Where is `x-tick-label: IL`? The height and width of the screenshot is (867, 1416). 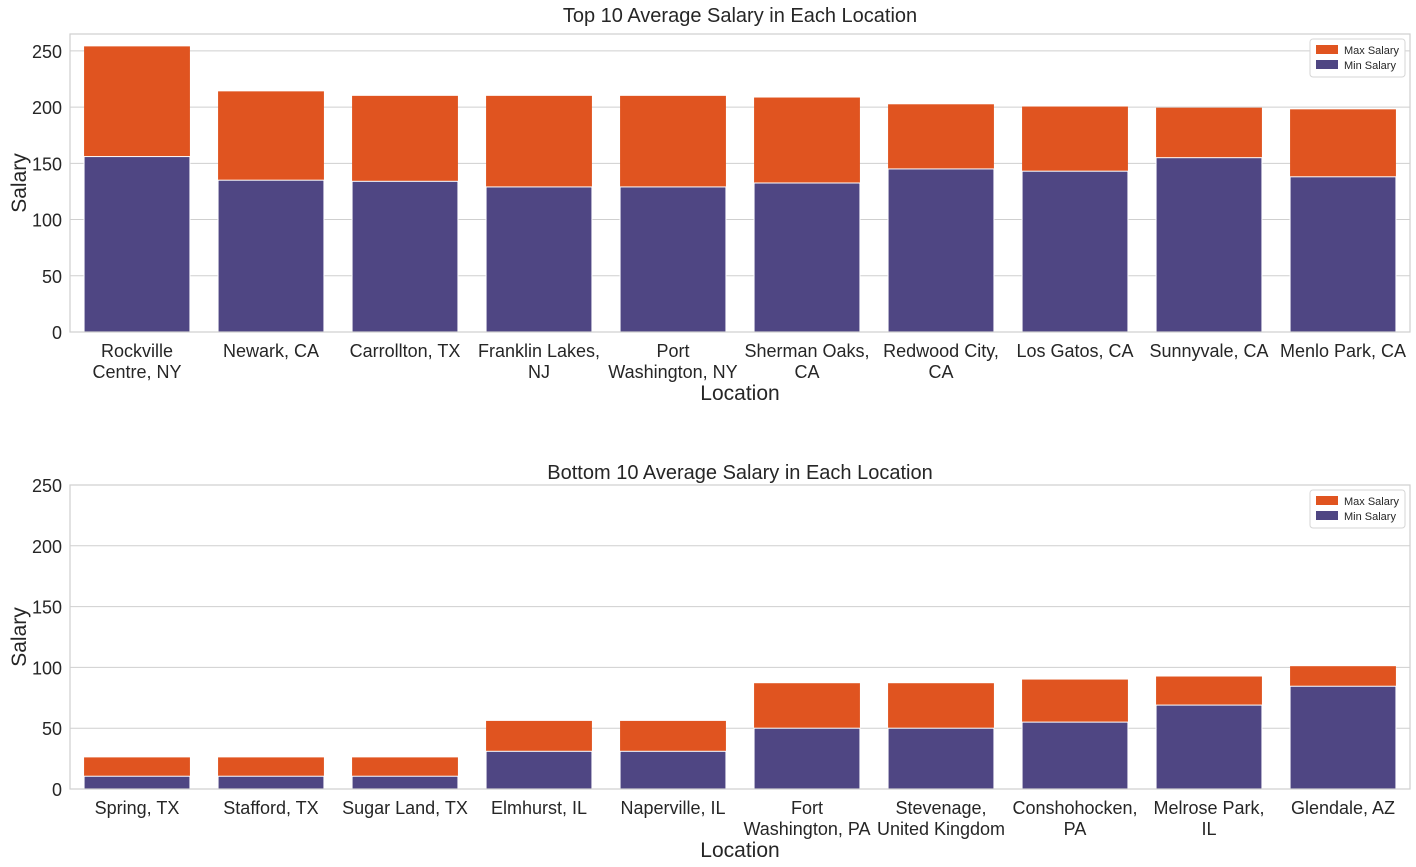
x-tick-label: IL is located at coordinates (1208, 829).